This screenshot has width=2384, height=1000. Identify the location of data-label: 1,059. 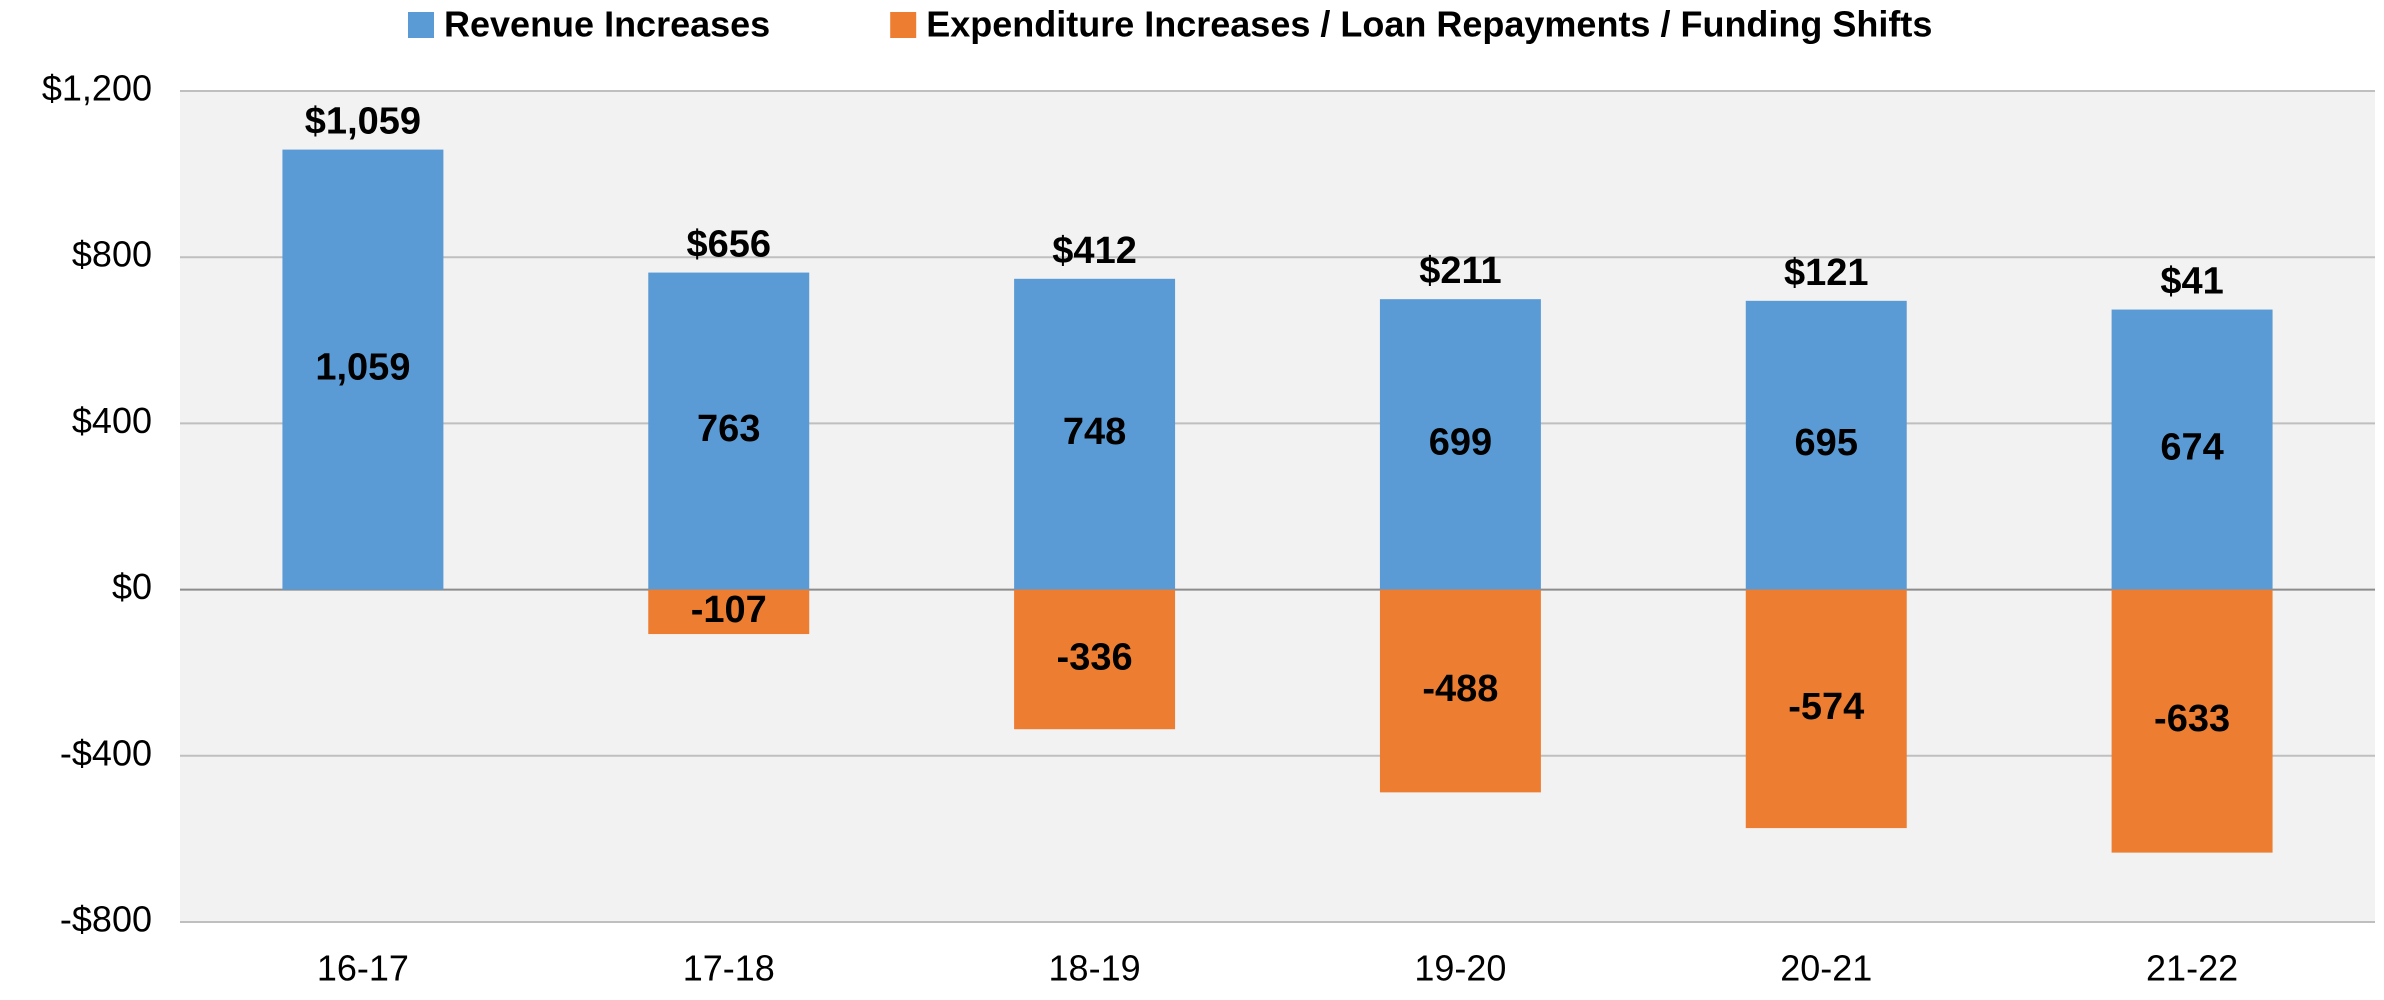
(362, 368).